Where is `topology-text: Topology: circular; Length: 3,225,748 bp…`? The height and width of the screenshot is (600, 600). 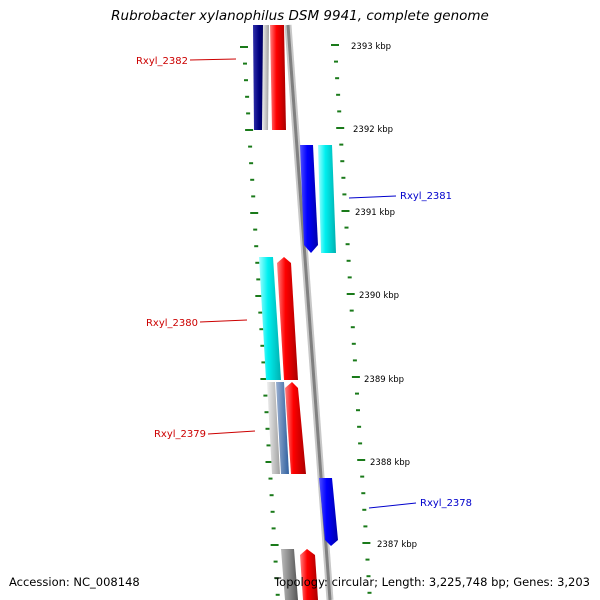
topology-text: Topology: circular; Length: 3,225,748 bp… is located at coordinates (432, 582).